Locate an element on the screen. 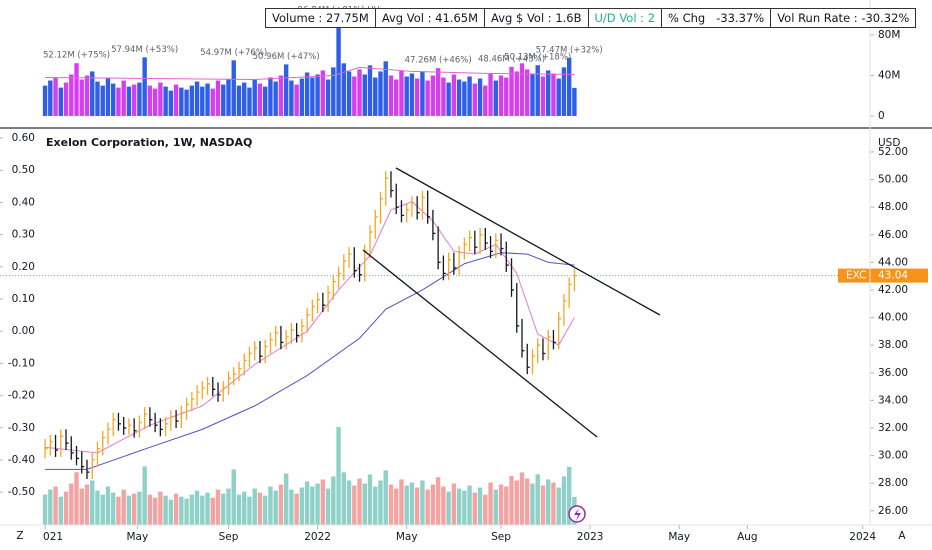 Image resolution: width=932 pixels, height=550 pixels. stat: % Chg -33.37% is located at coordinates (717, 18).